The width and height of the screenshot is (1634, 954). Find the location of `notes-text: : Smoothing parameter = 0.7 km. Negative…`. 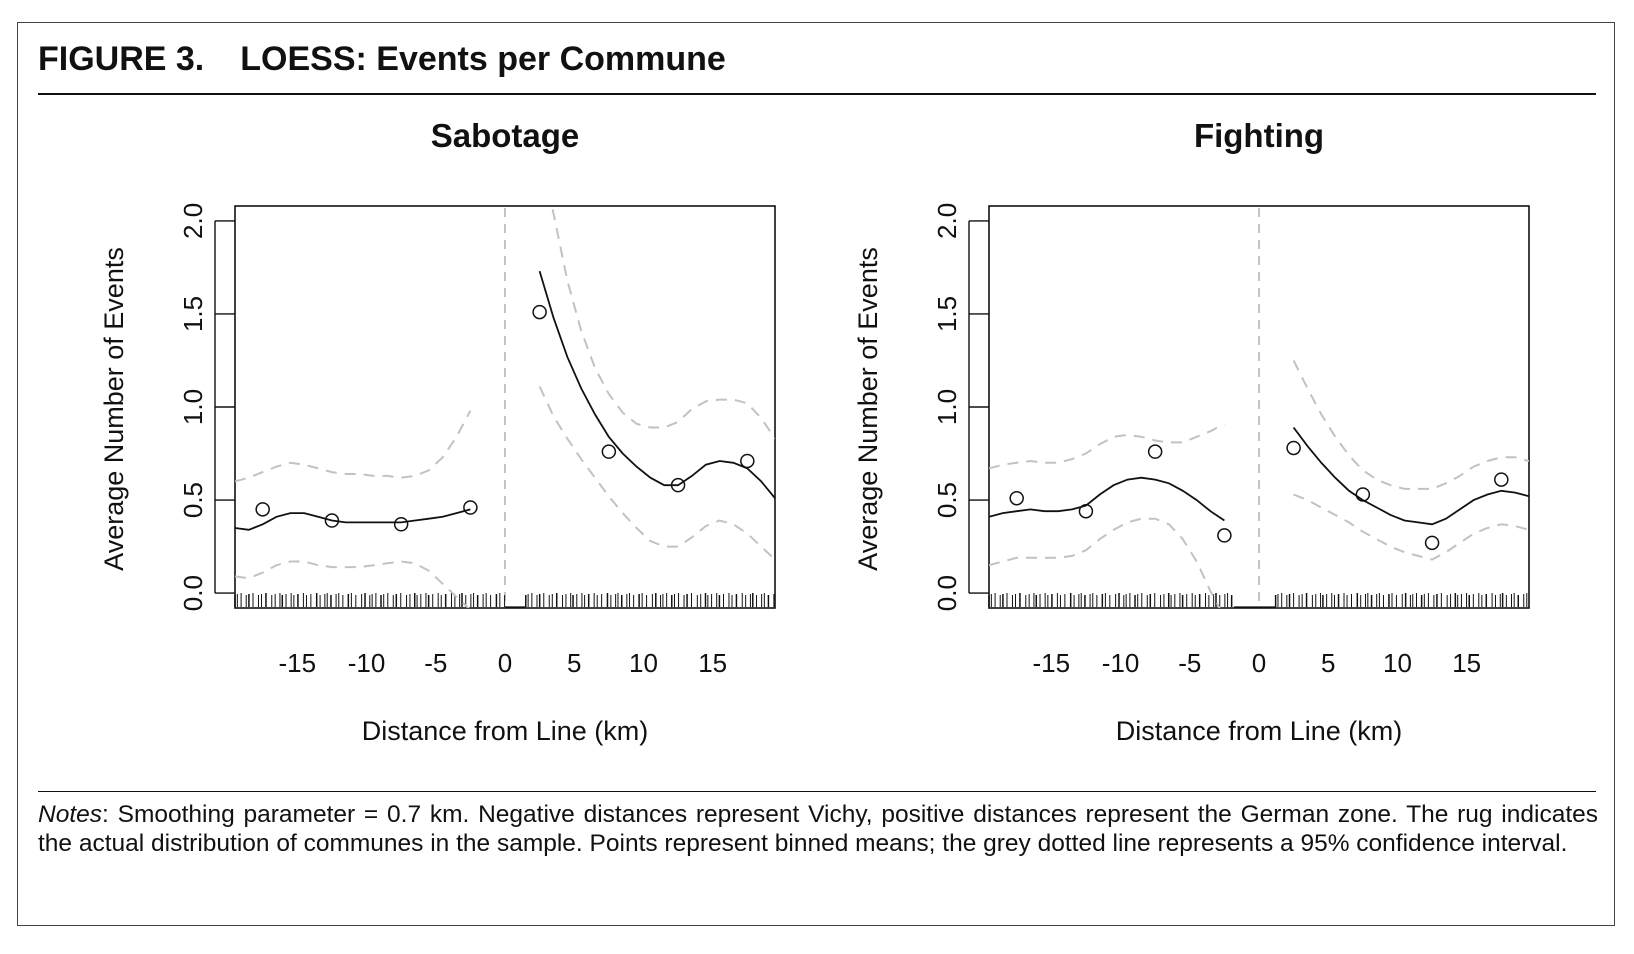

notes-text: : Smoothing parameter = 0.7 km. Negative… is located at coordinates (818, 829).